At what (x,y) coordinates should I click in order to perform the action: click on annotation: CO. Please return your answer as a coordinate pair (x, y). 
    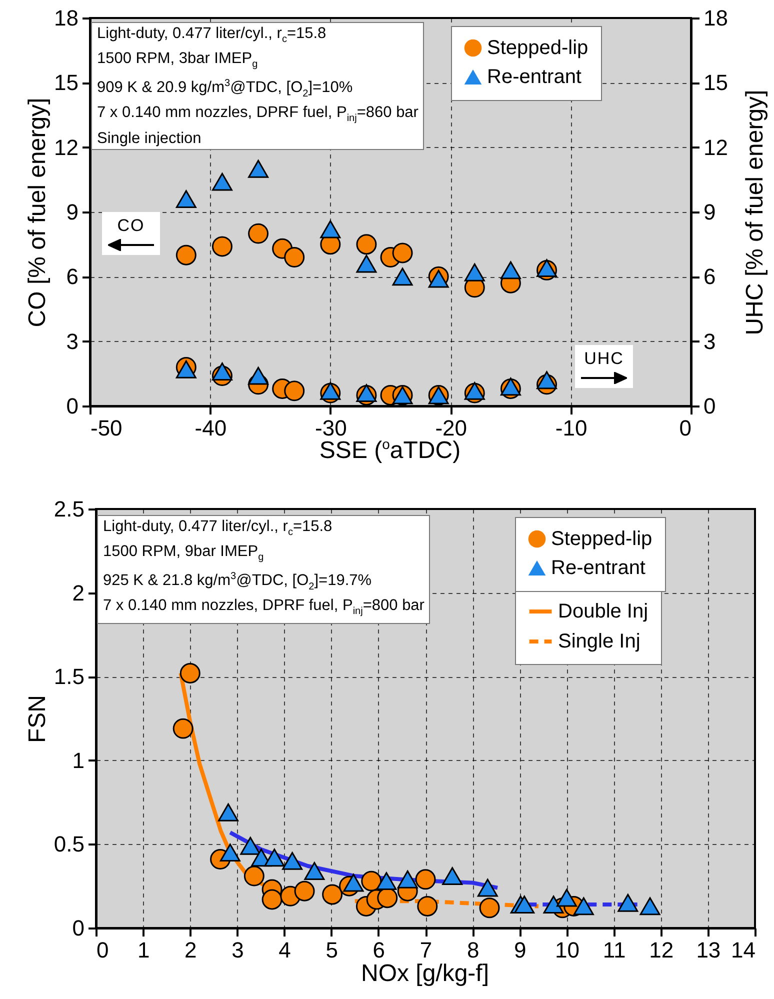
    Looking at the image, I should click on (131, 233).